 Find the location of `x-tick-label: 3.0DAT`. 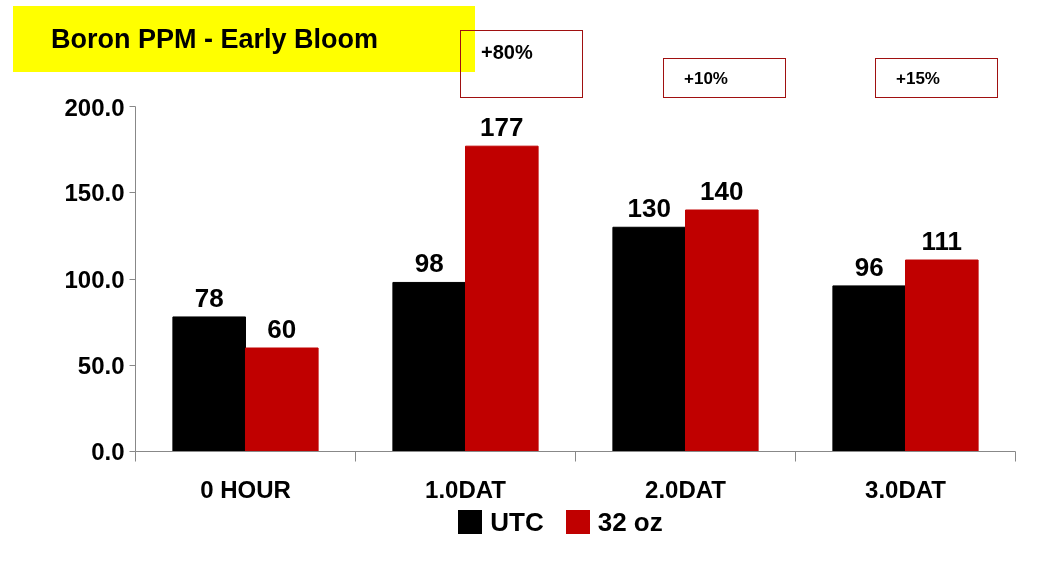

x-tick-label: 3.0DAT is located at coordinates (906, 489).